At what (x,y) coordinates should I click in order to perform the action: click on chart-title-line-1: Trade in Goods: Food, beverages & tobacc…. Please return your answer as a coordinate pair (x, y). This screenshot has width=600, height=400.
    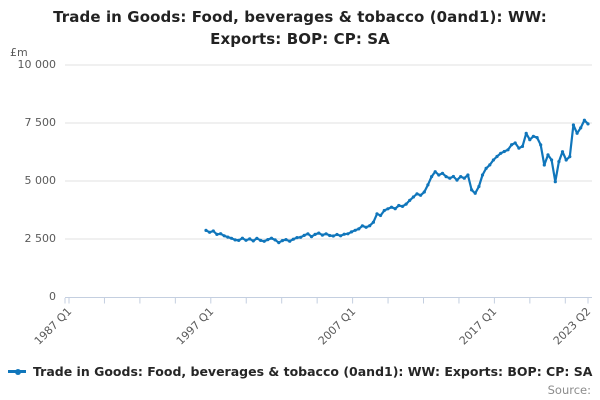
    Looking at the image, I should click on (300, 17).